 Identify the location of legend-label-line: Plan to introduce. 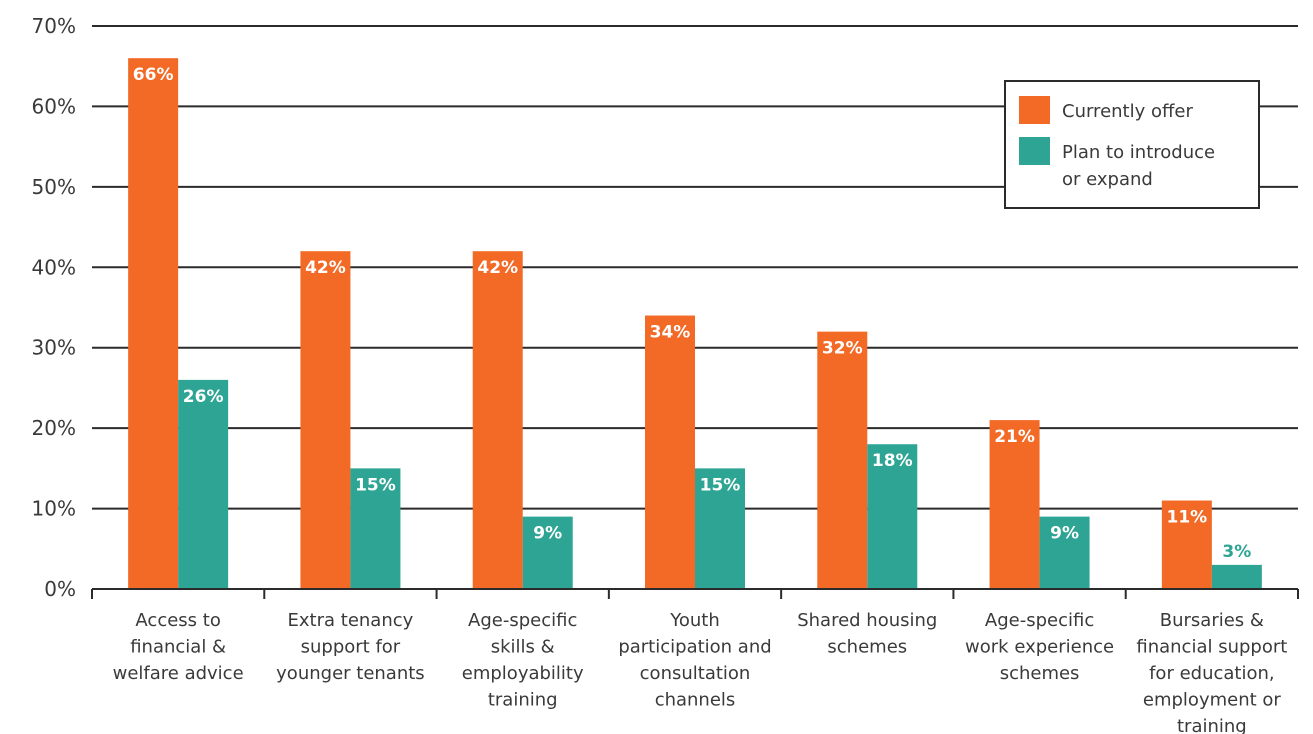
(1138, 152).